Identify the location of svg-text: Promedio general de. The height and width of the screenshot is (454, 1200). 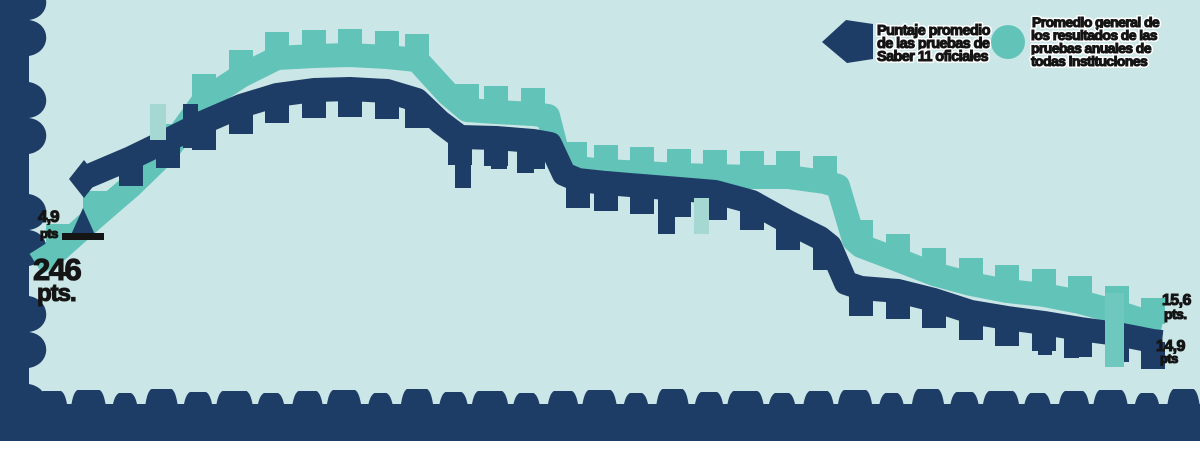
(1096, 22).